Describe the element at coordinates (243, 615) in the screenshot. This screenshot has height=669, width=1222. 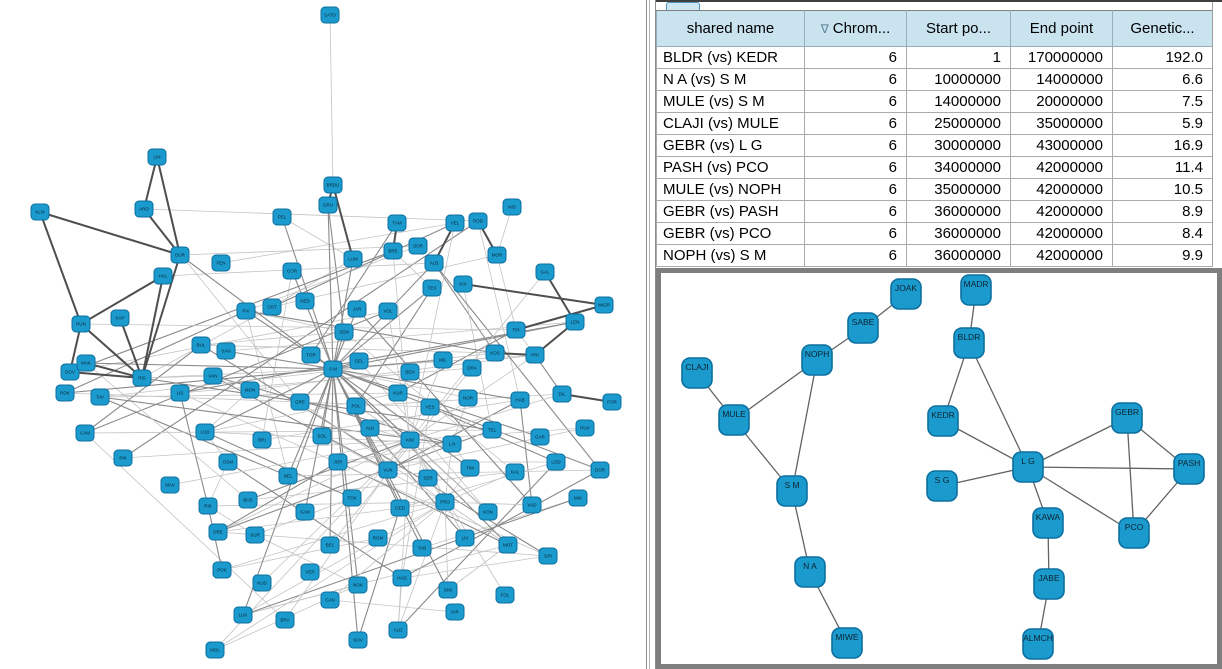
I see `network-node-luk: LUK` at that location.